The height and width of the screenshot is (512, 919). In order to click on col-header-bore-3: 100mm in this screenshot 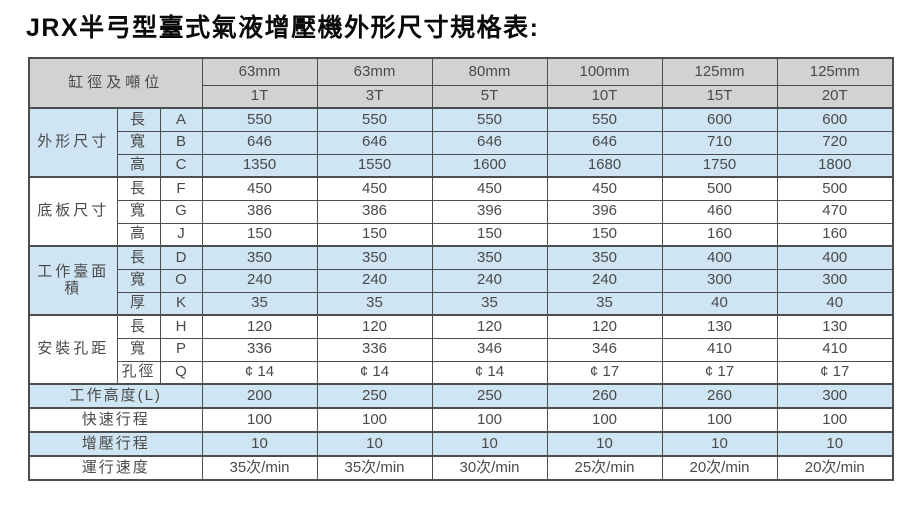, I will do `click(604, 71)`.